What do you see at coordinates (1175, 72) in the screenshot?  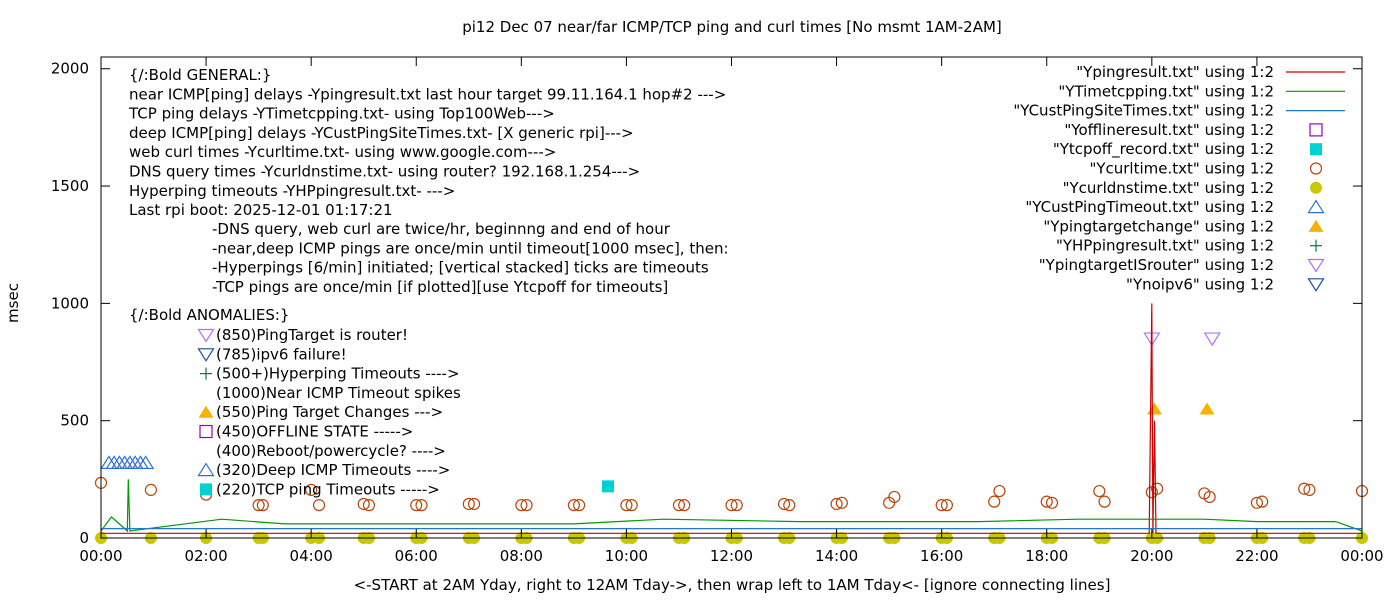 I see `legend-label: "Ypingresult.txt" using 1:2` at bounding box center [1175, 72].